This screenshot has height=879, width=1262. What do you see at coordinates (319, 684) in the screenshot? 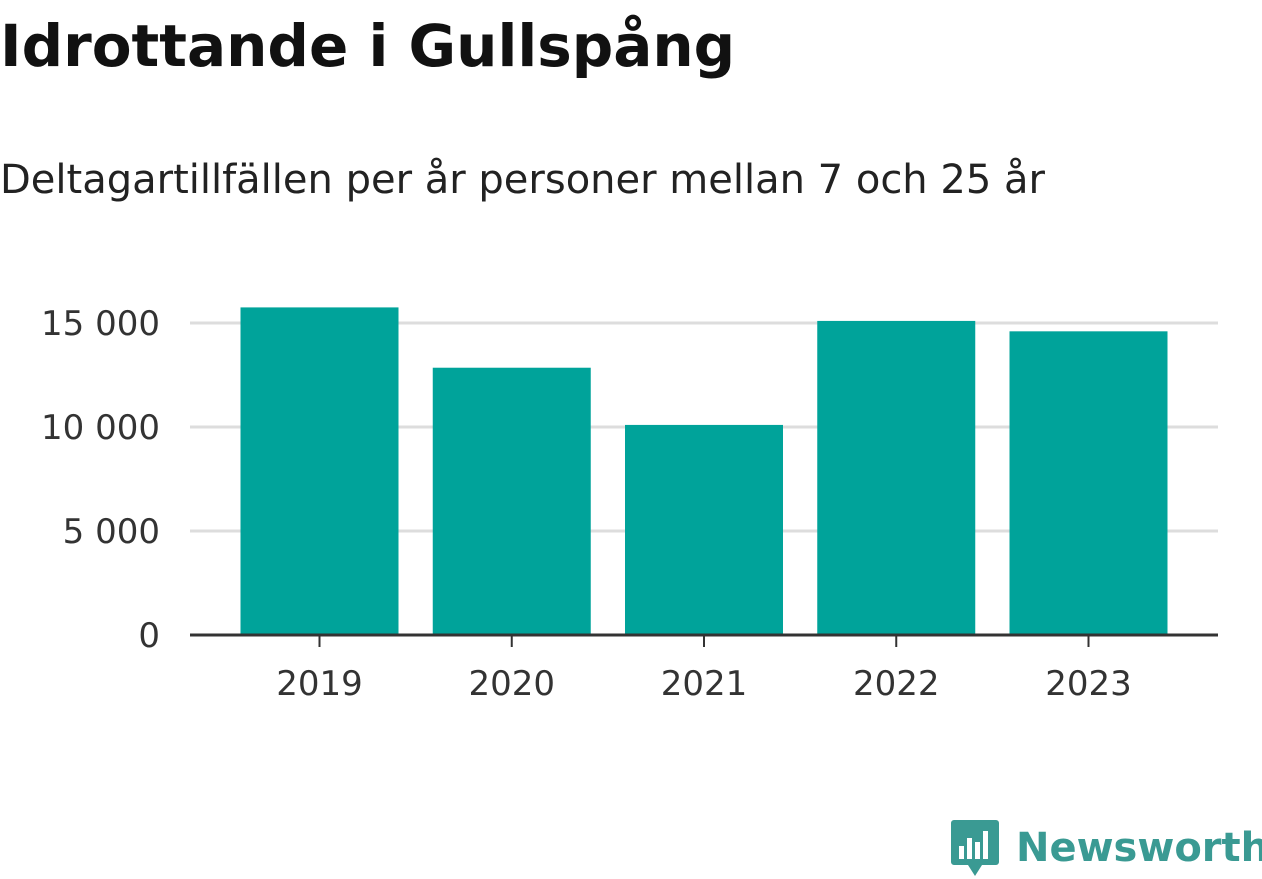
I see `x-tick-label: 2019` at bounding box center [319, 684].